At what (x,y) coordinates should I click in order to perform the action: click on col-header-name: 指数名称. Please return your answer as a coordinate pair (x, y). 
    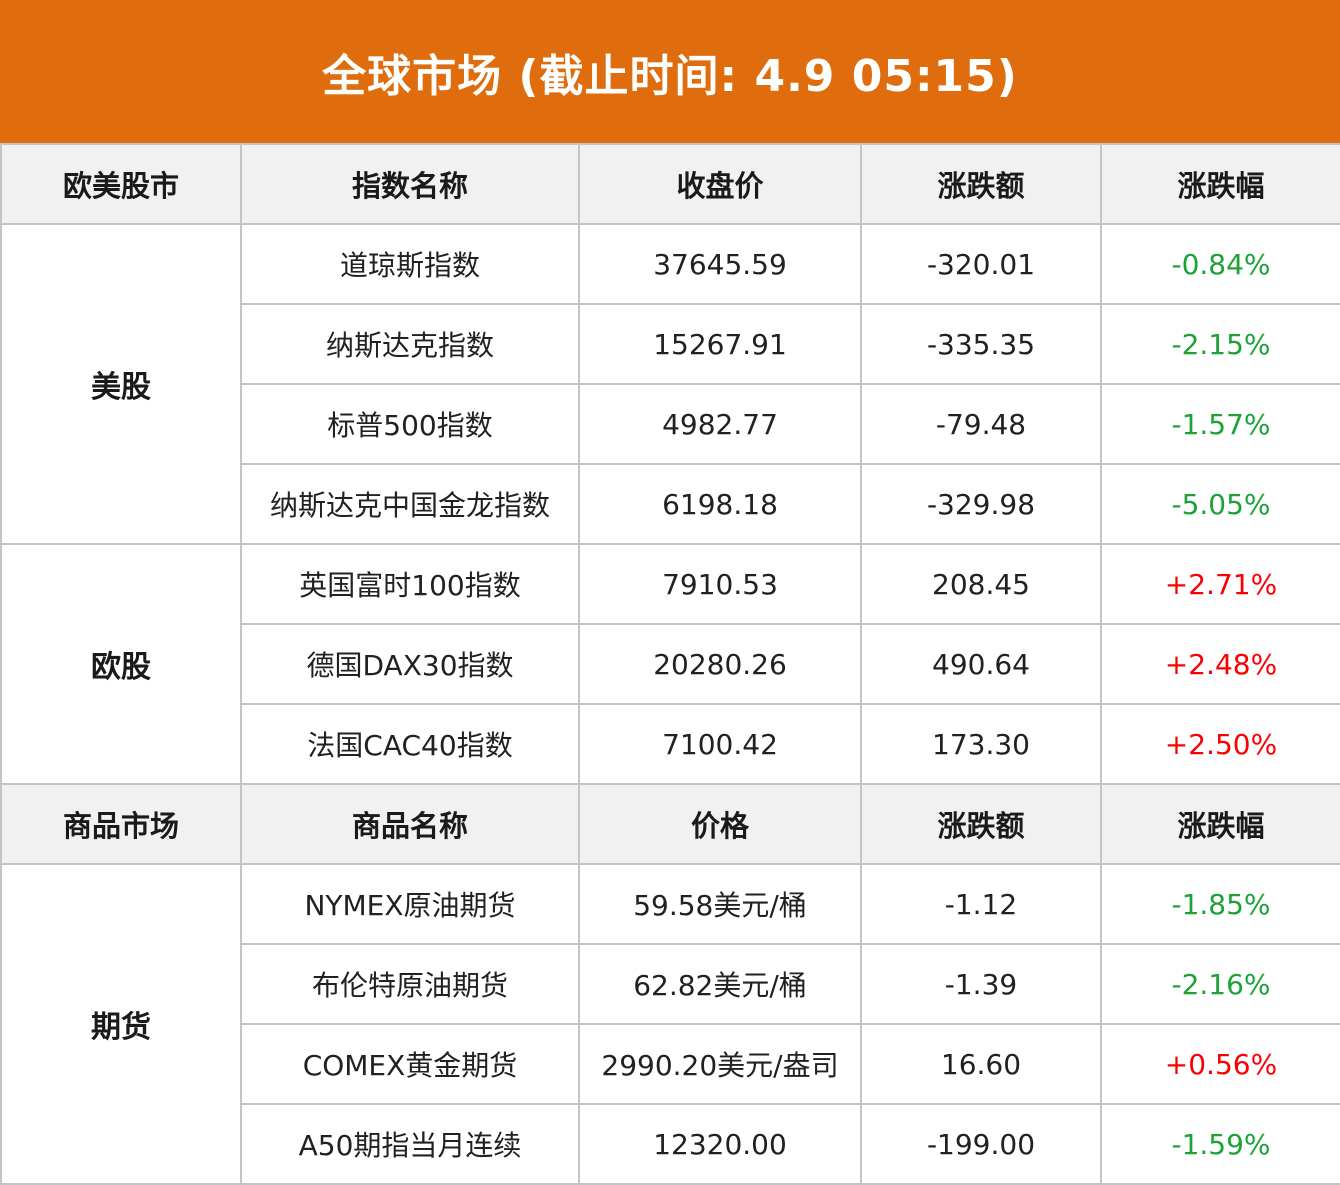
    Looking at the image, I should click on (410, 184).